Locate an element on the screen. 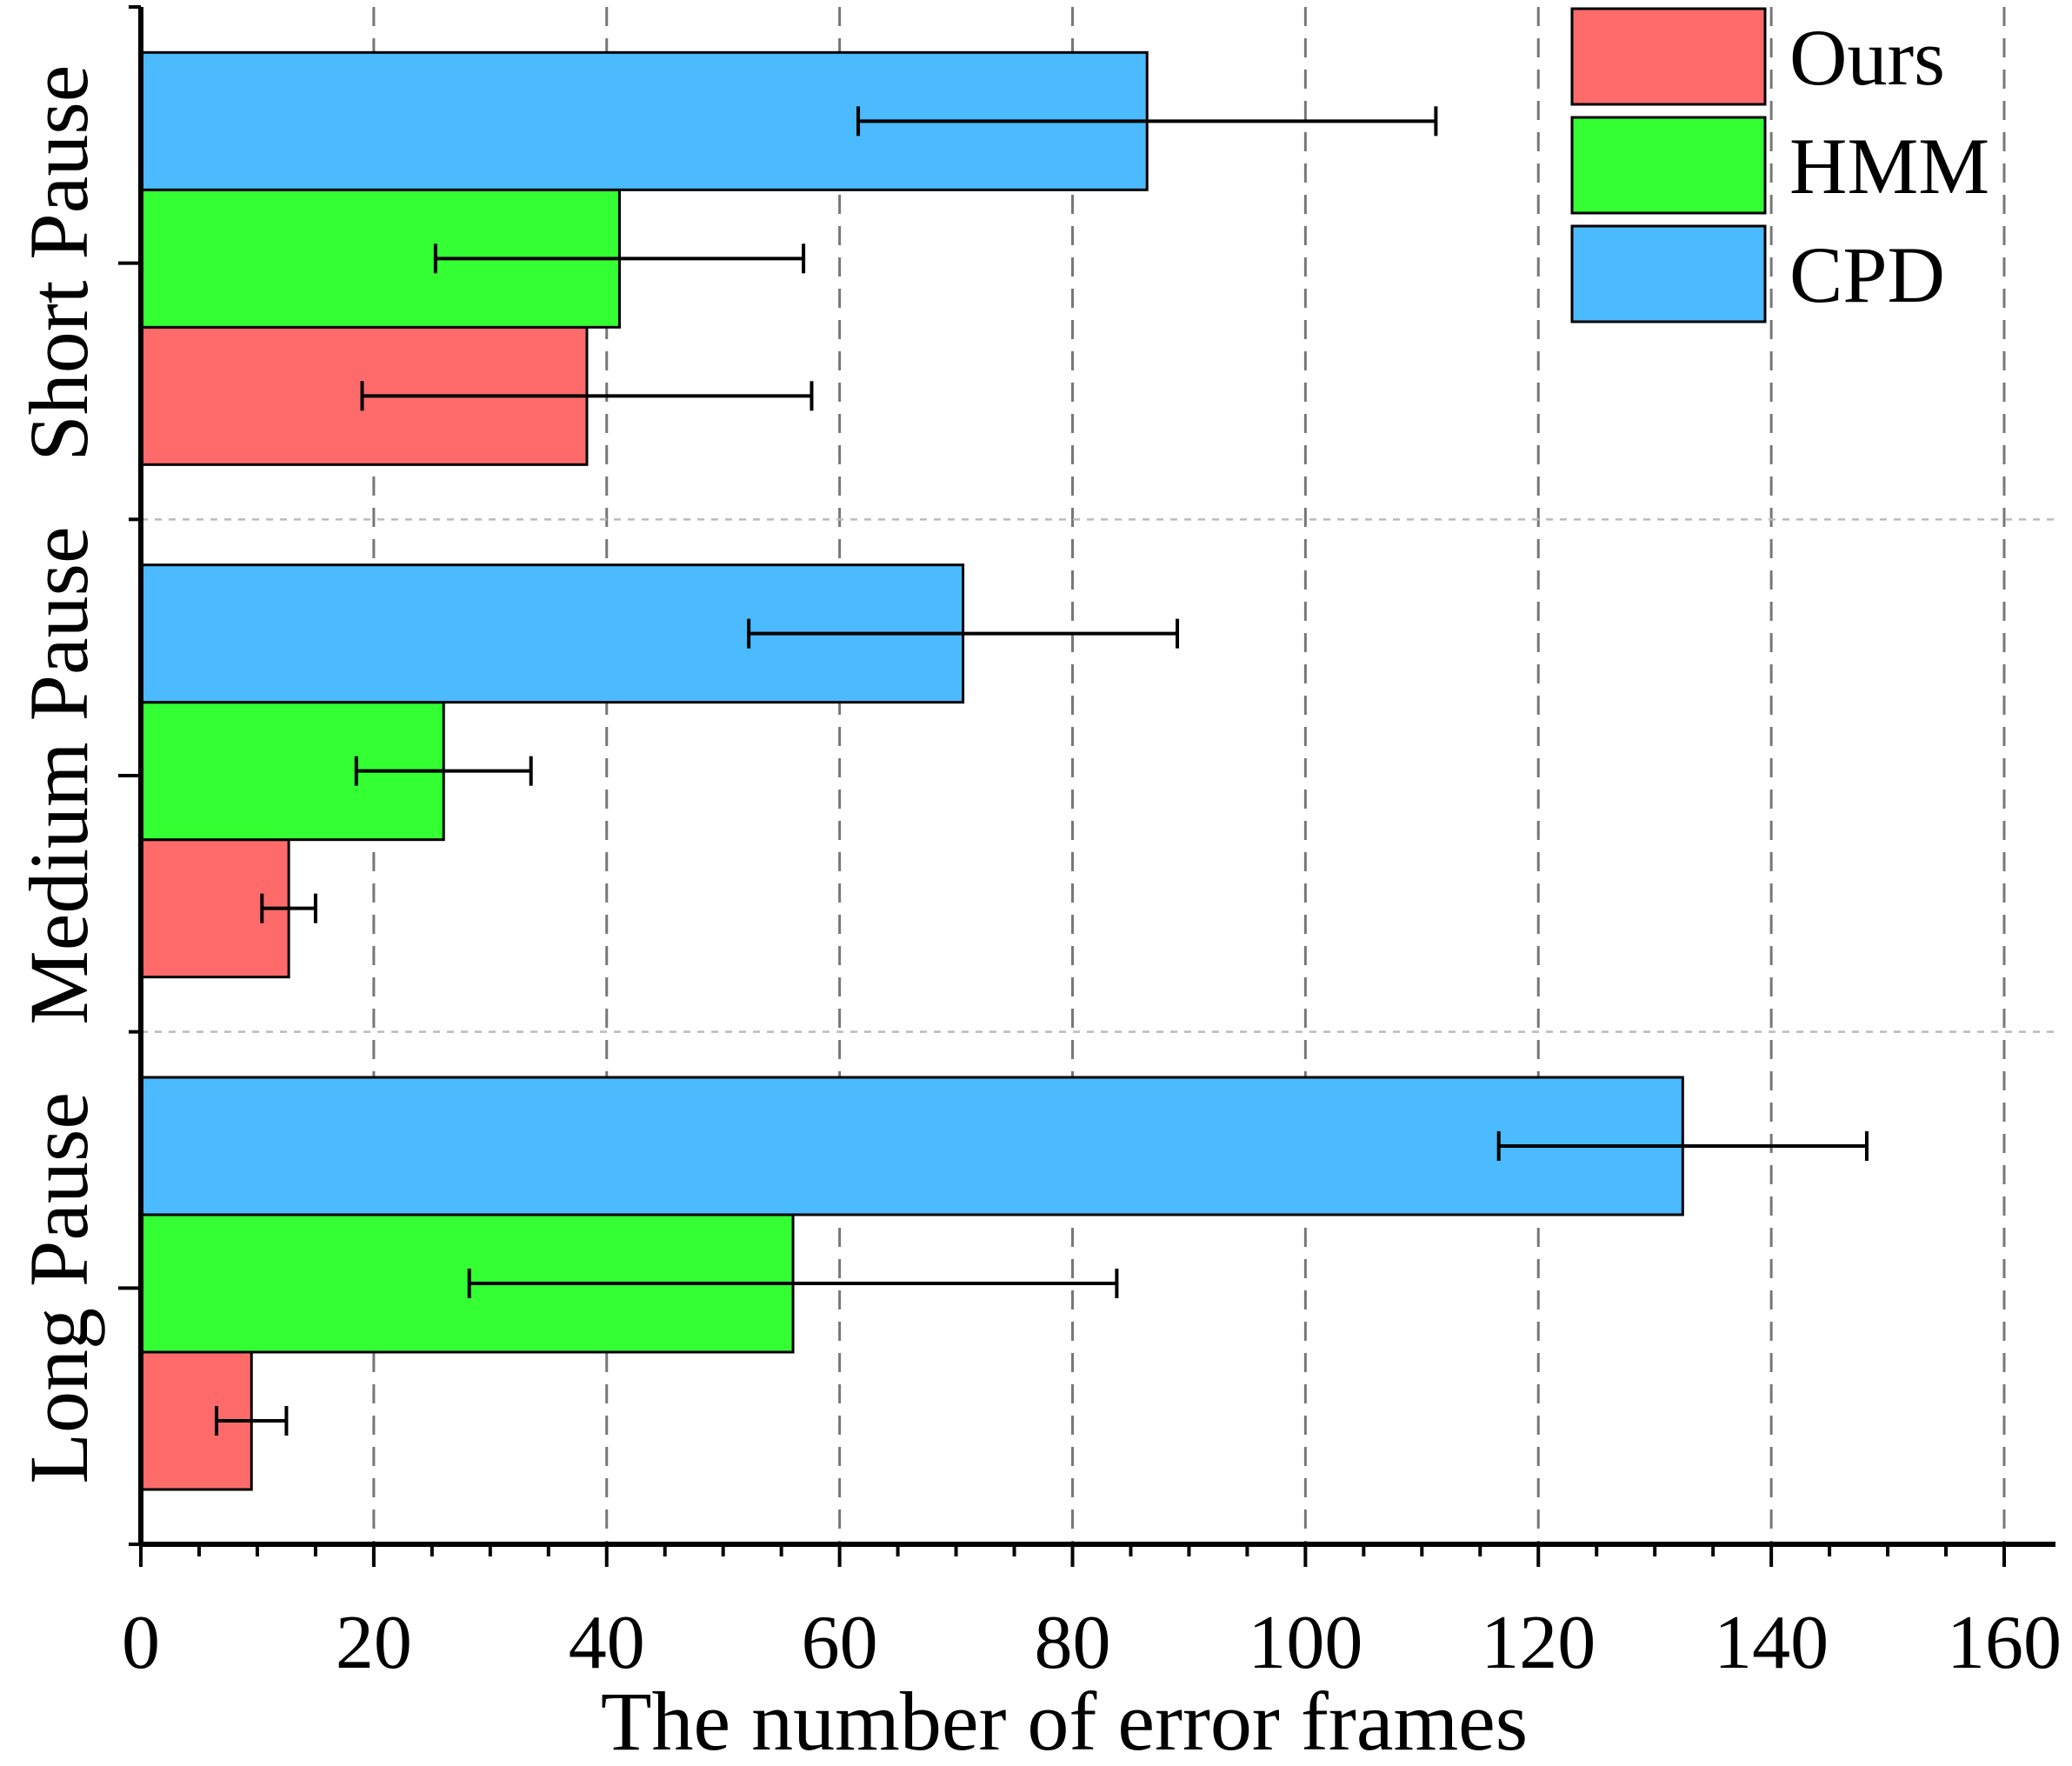  category-label-medium-pause: Medium Pause is located at coordinates (59, 775).